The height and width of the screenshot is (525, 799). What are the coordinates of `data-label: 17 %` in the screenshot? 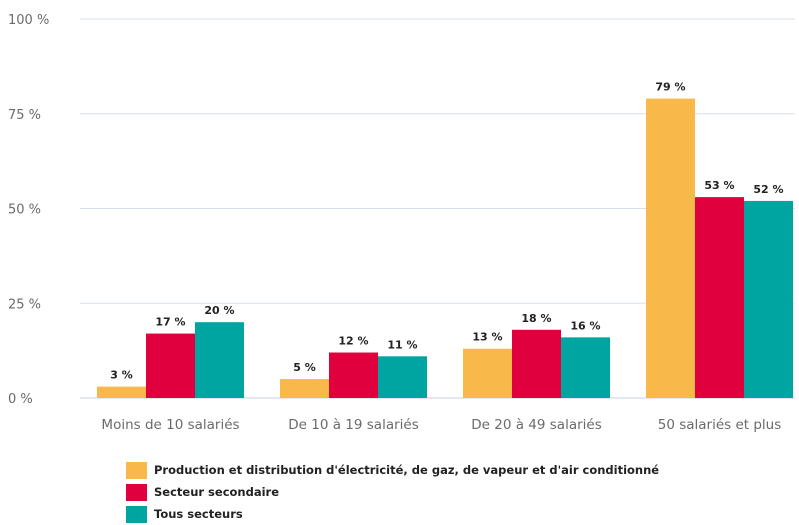 It's located at (170, 322).